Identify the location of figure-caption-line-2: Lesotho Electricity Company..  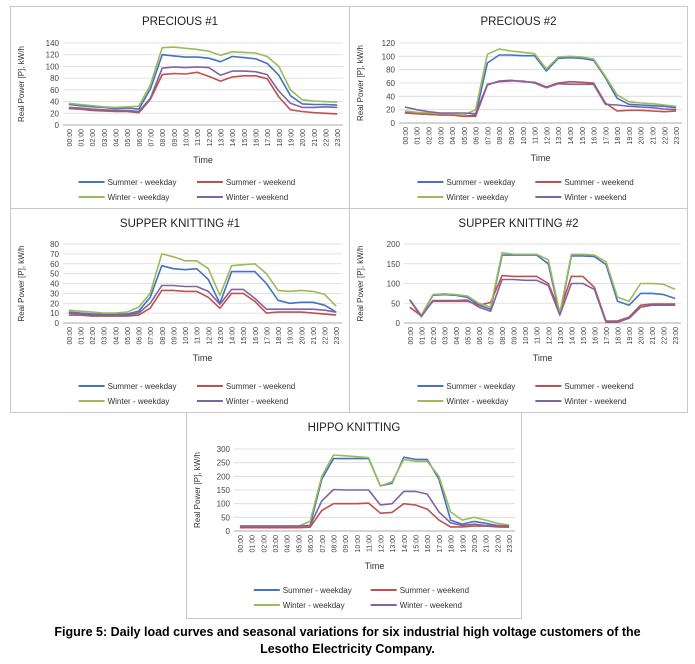
(347, 649).